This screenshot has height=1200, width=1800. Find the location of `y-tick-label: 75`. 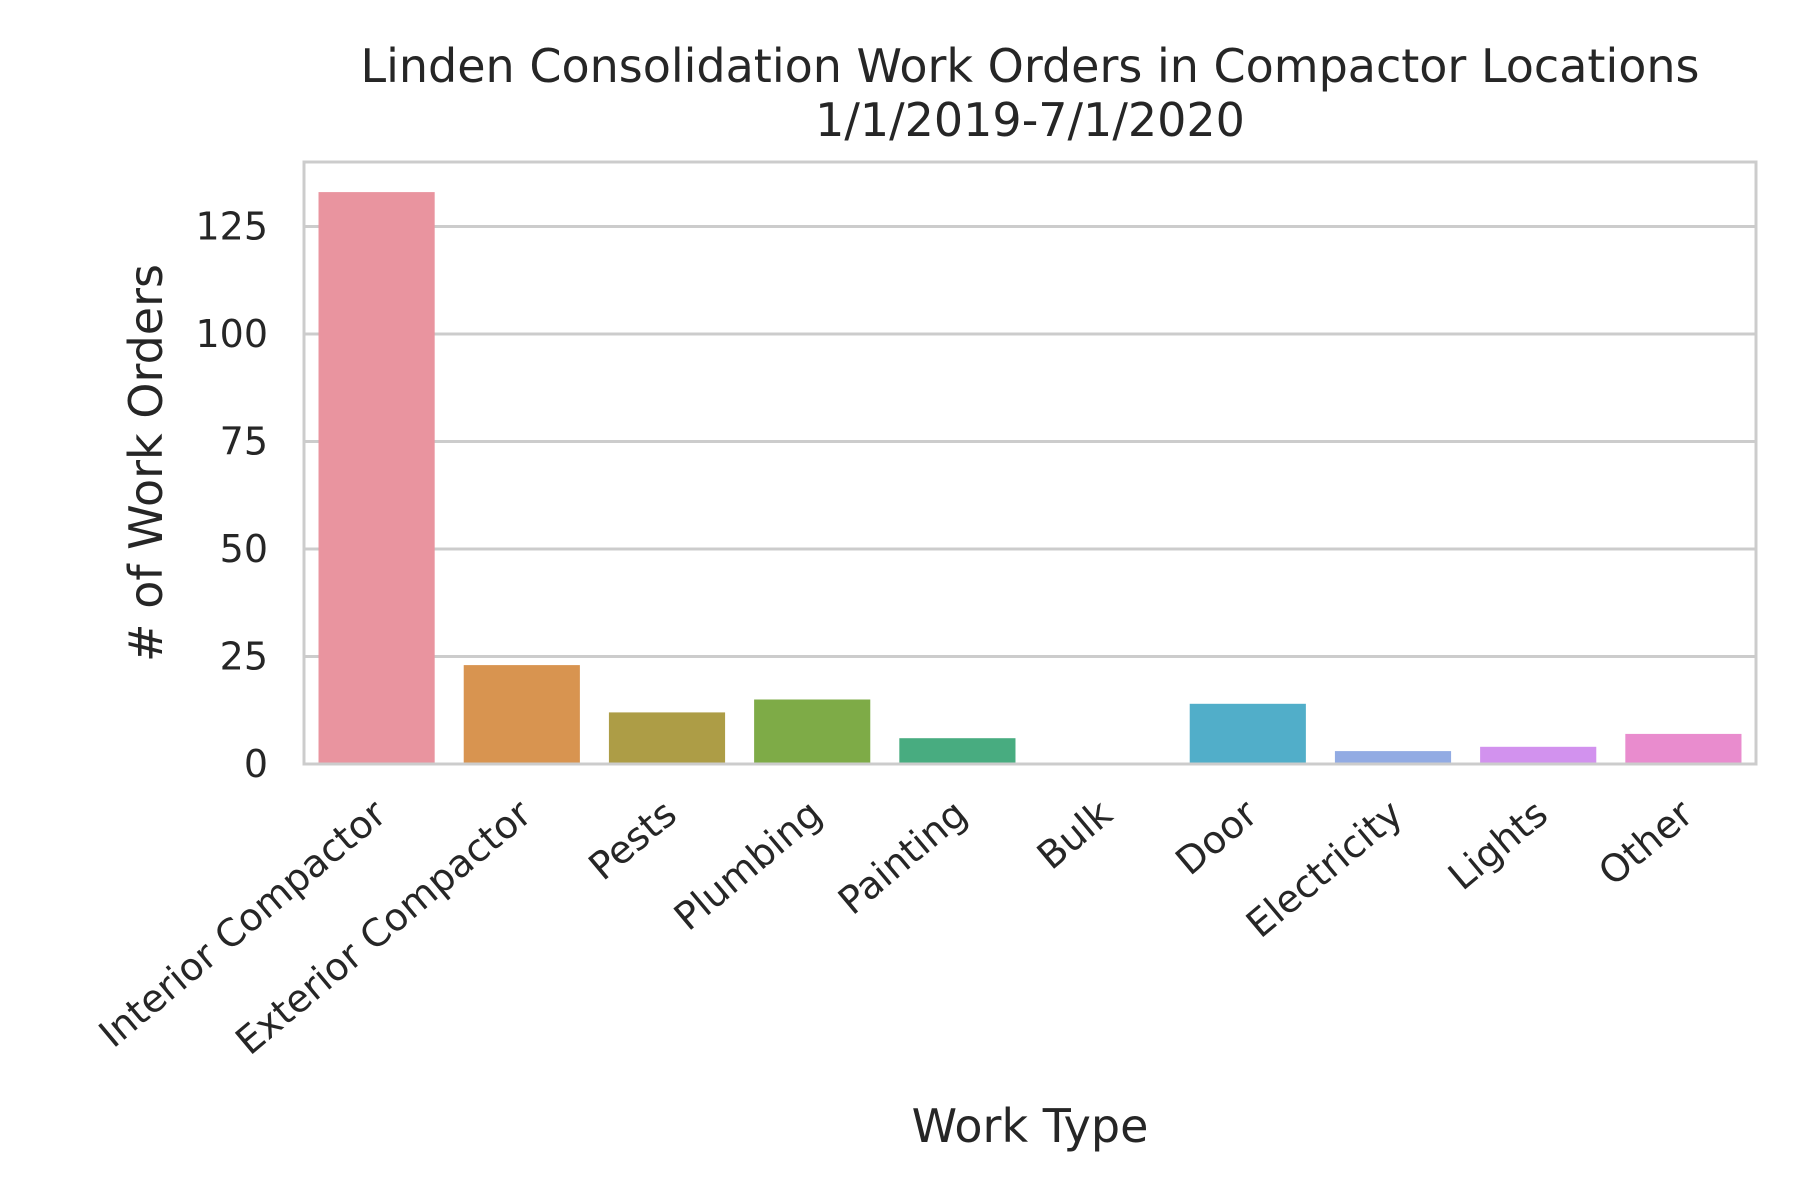

y-tick-label: 75 is located at coordinates (244, 442).